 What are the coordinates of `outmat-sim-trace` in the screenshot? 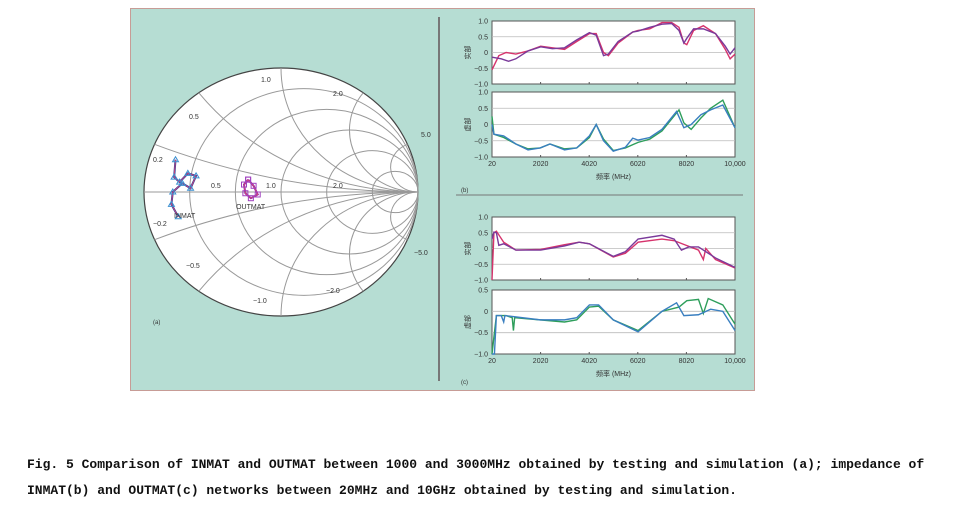 It's located at (251, 189).